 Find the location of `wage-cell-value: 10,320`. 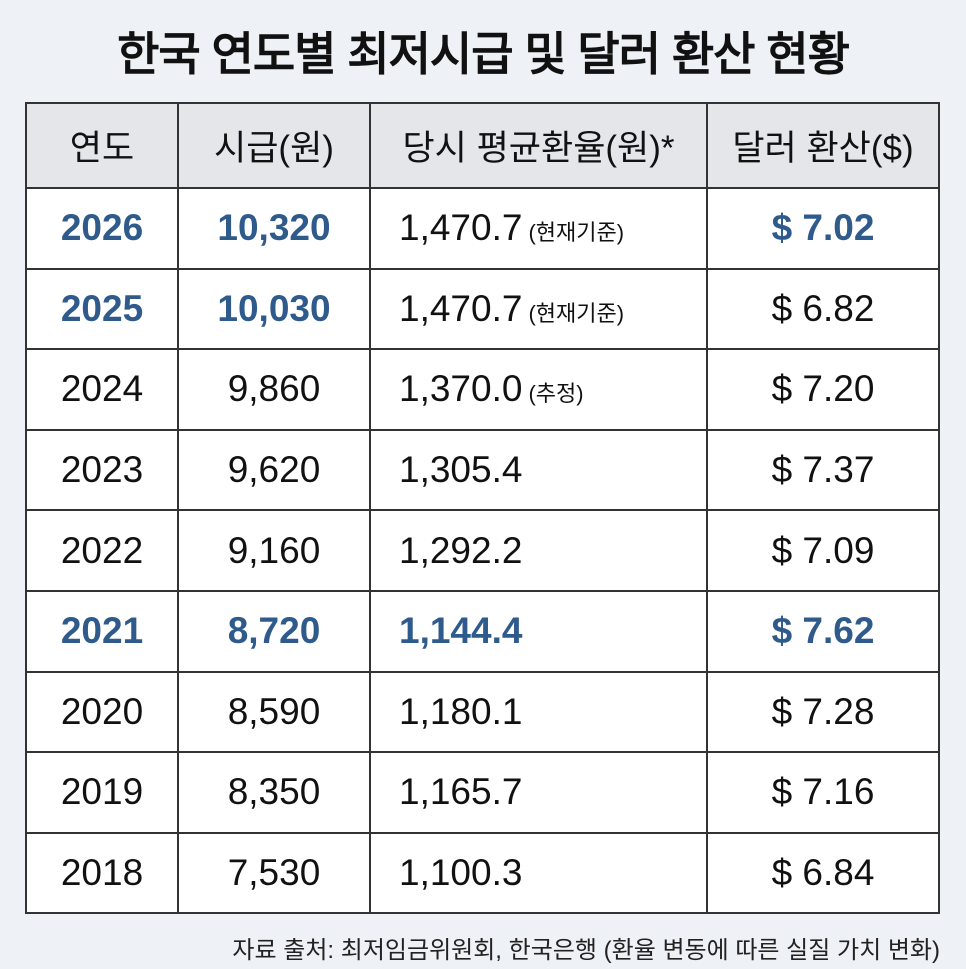

wage-cell-value: 10,320 is located at coordinates (274, 228).